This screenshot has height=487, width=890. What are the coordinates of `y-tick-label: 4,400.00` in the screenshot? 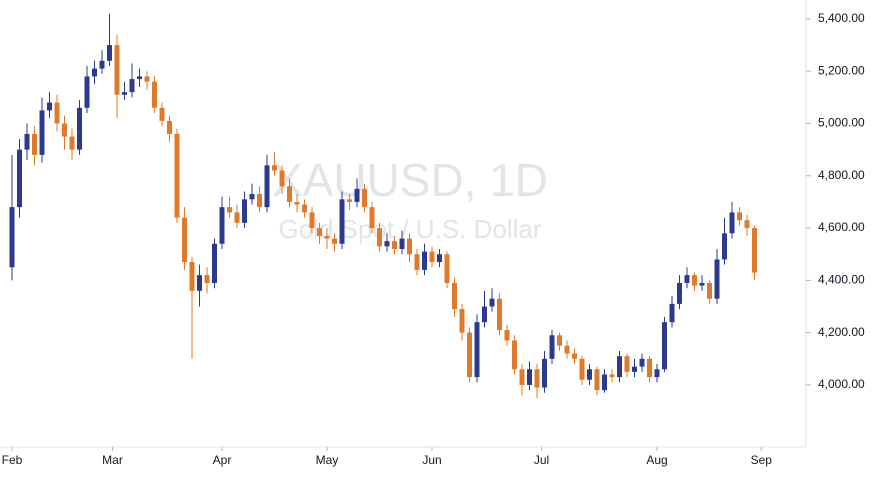 It's located at (841, 280).